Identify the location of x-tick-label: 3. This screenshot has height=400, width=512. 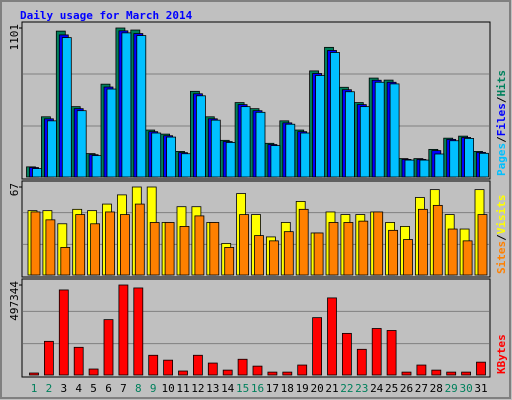
(63, 388).